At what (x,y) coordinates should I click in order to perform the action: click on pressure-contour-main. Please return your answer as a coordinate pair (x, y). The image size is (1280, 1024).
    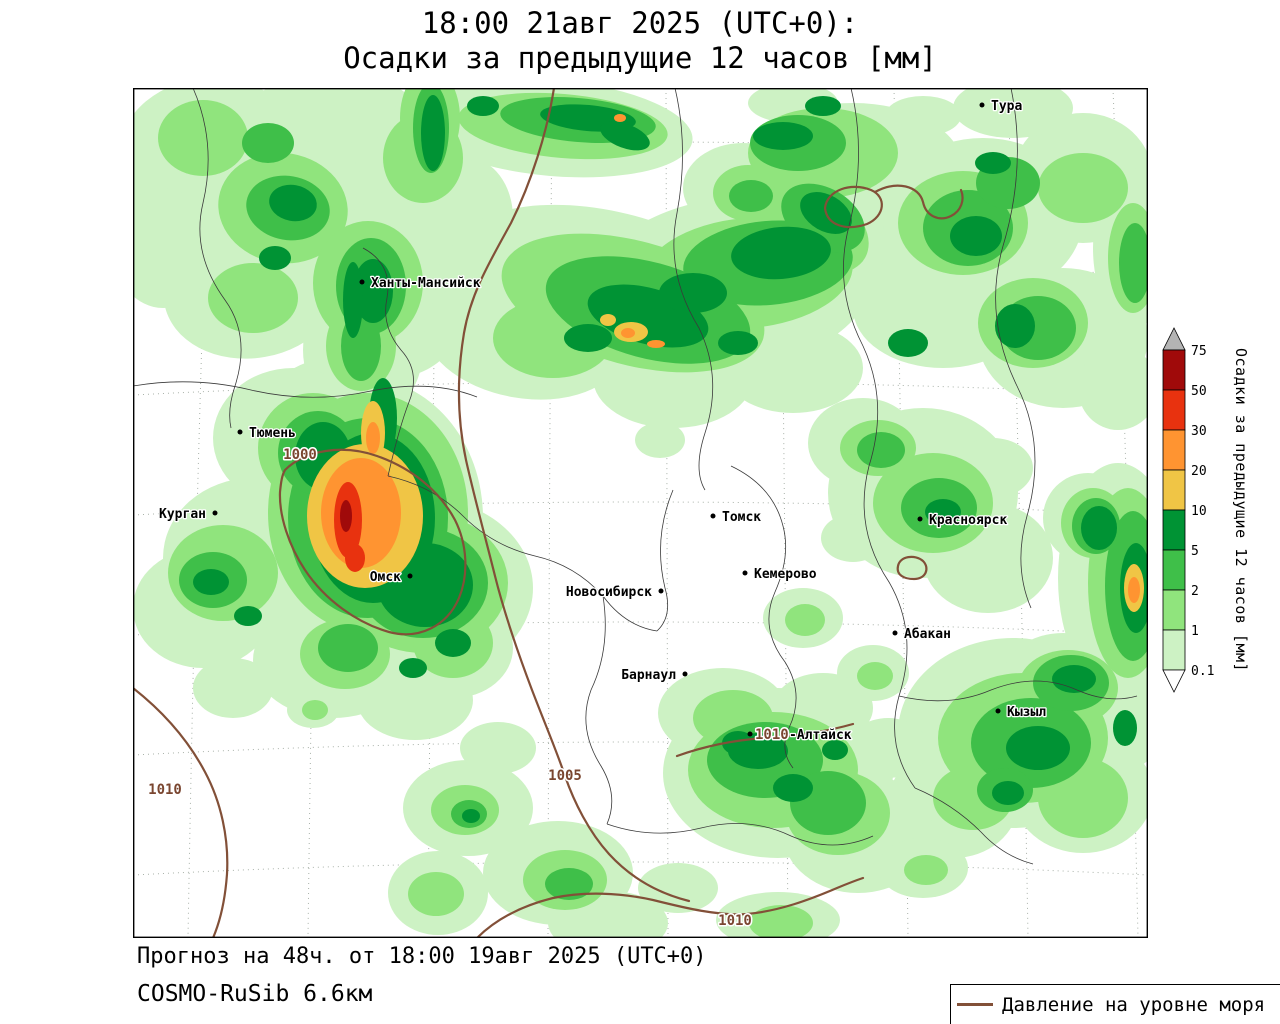
    Looking at the image, I should click on (574, 495).